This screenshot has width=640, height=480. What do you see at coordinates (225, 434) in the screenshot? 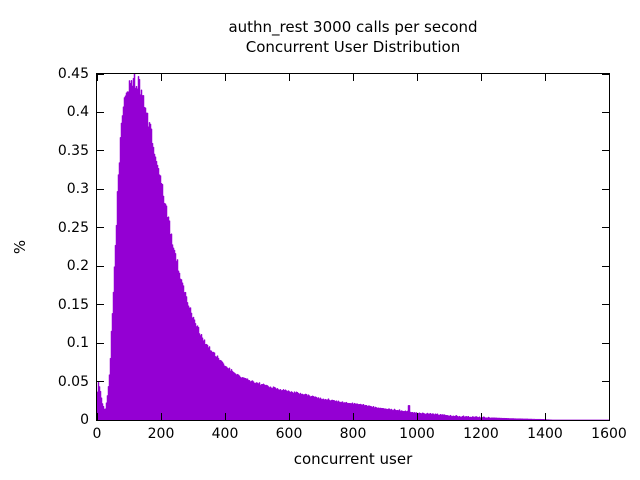
I see `x-tick-label: 400` at bounding box center [225, 434].